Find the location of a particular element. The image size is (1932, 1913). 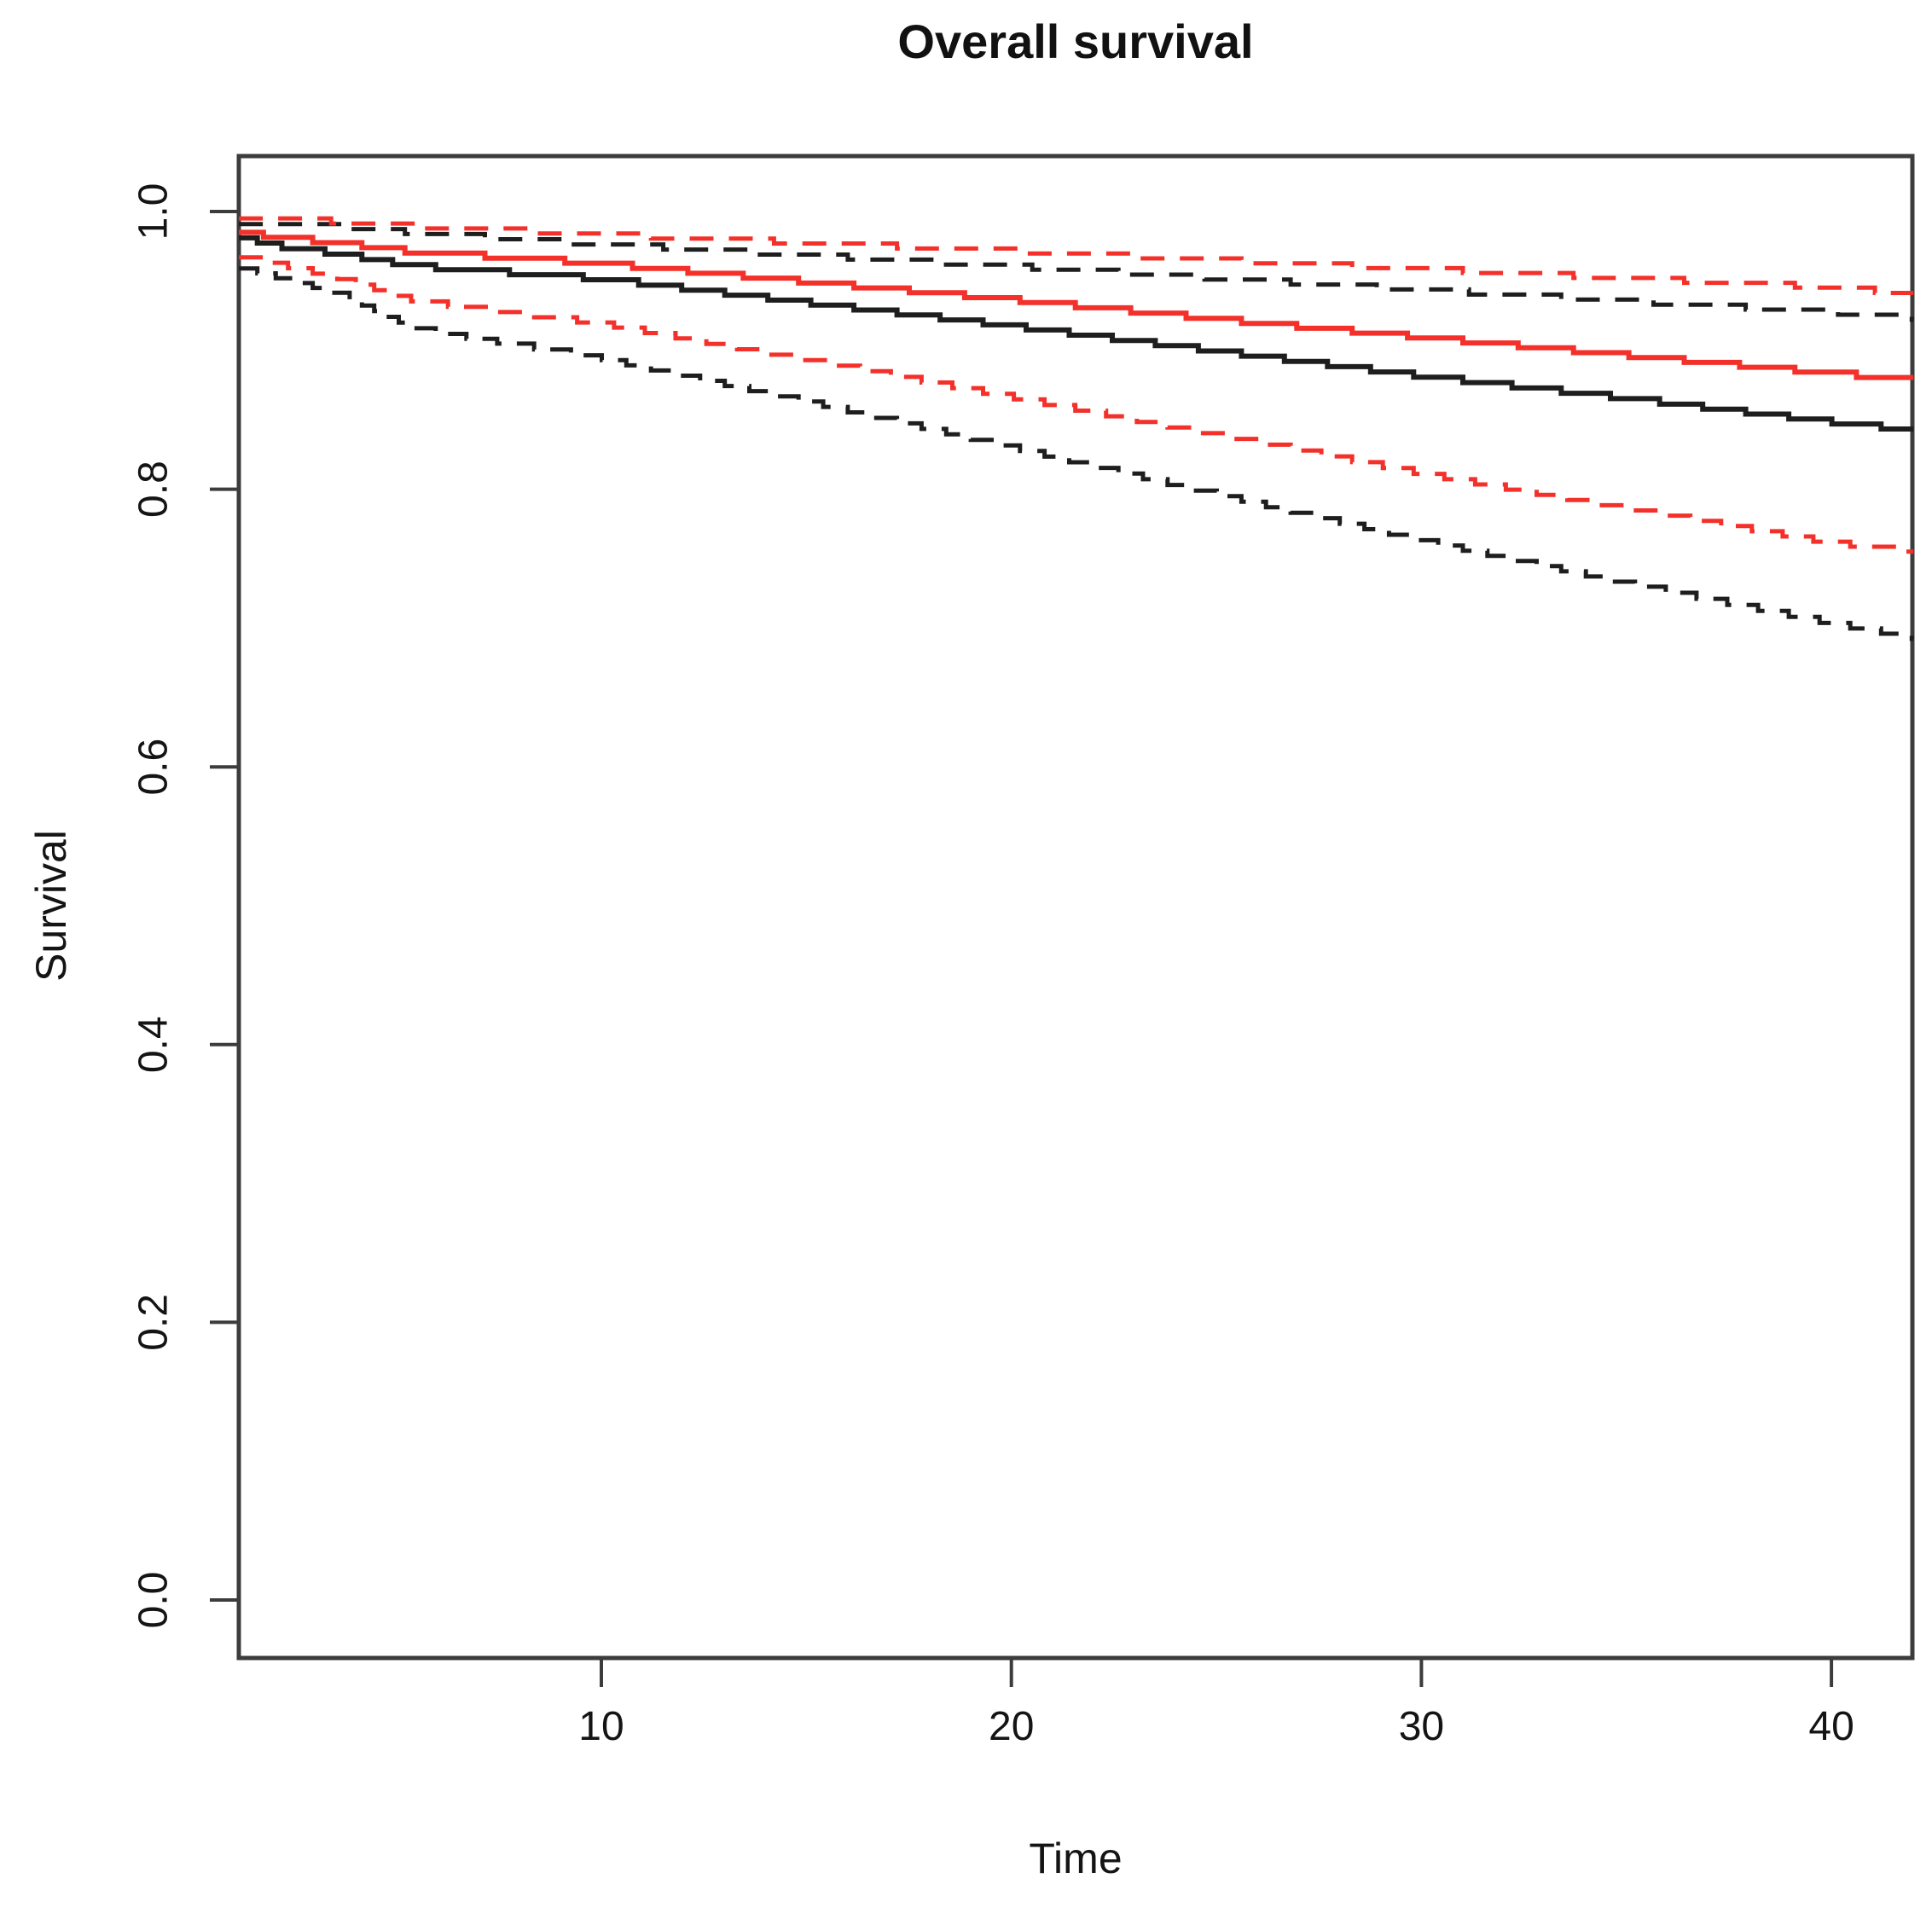

y-tick-label: 0.6 is located at coordinates (154, 767).